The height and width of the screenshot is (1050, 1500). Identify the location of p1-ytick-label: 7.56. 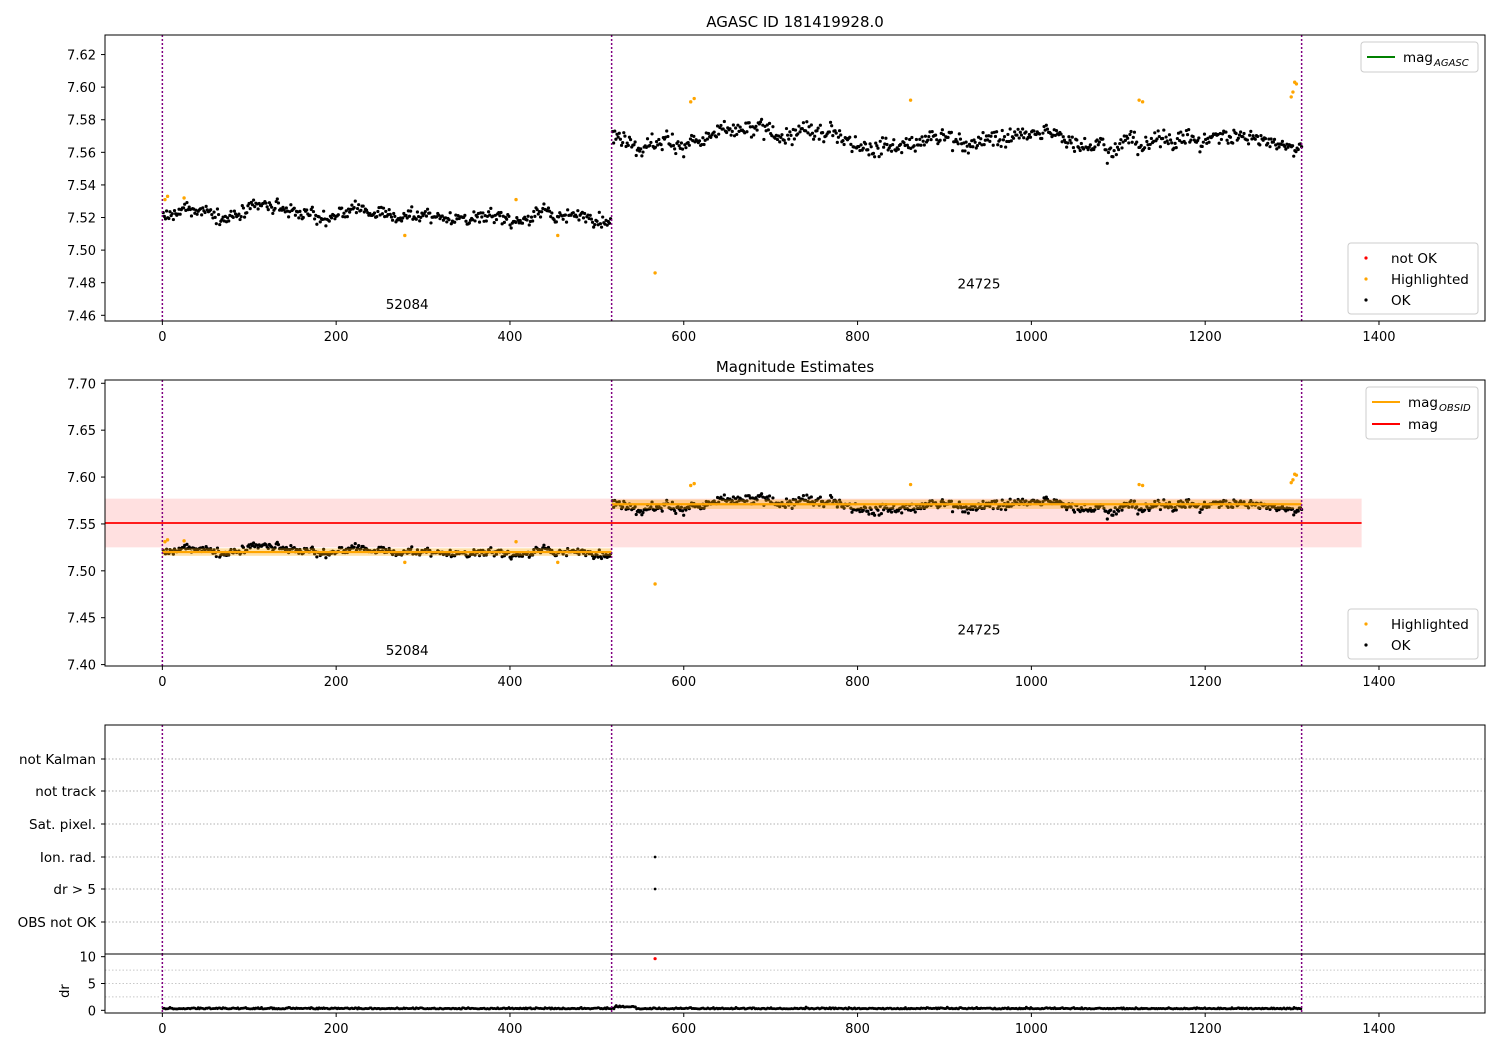
(81, 153).